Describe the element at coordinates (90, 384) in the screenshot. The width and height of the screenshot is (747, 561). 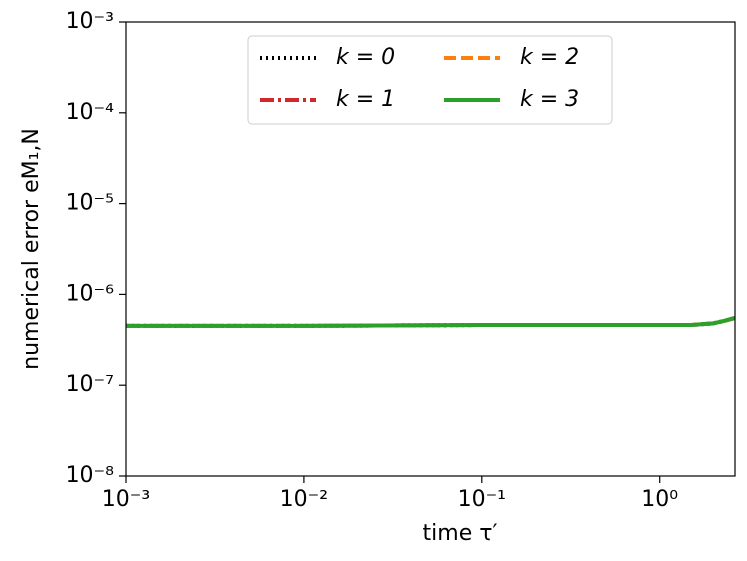
I see `y-tick-label: 10⁻⁷` at that location.